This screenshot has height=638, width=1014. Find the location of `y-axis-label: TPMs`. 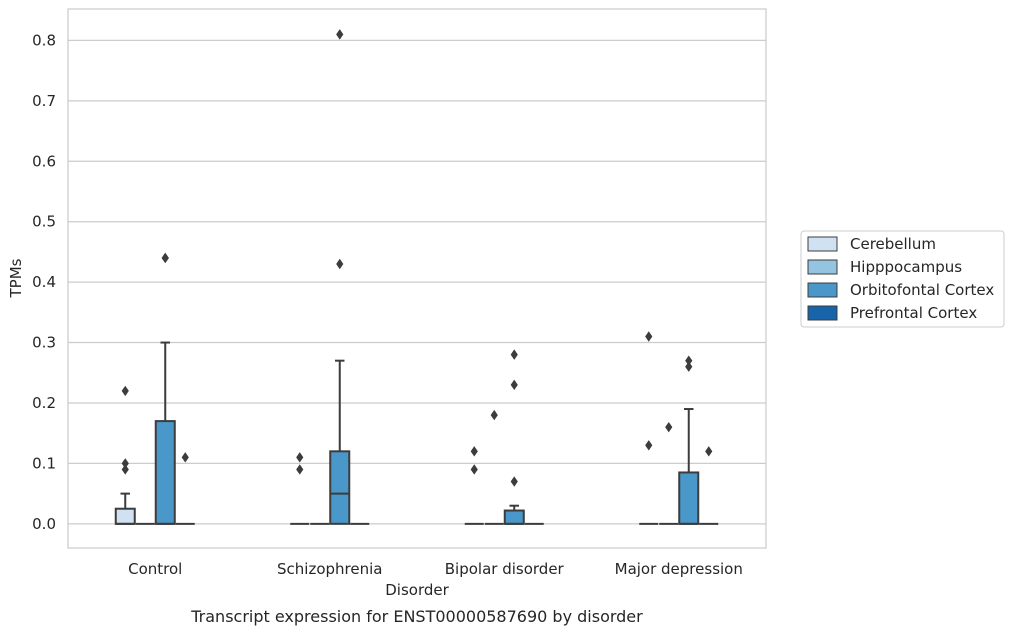

y-axis-label: TPMs is located at coordinates (16, 278).